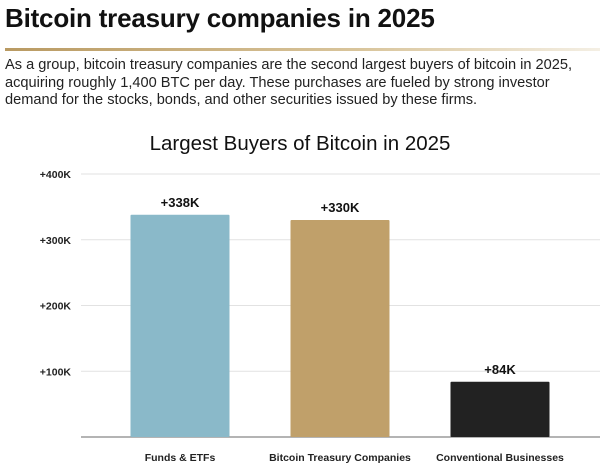  Describe the element at coordinates (220, 18) in the screenshot. I see `page-title: Bitcoin treasury companies in 2025` at that location.